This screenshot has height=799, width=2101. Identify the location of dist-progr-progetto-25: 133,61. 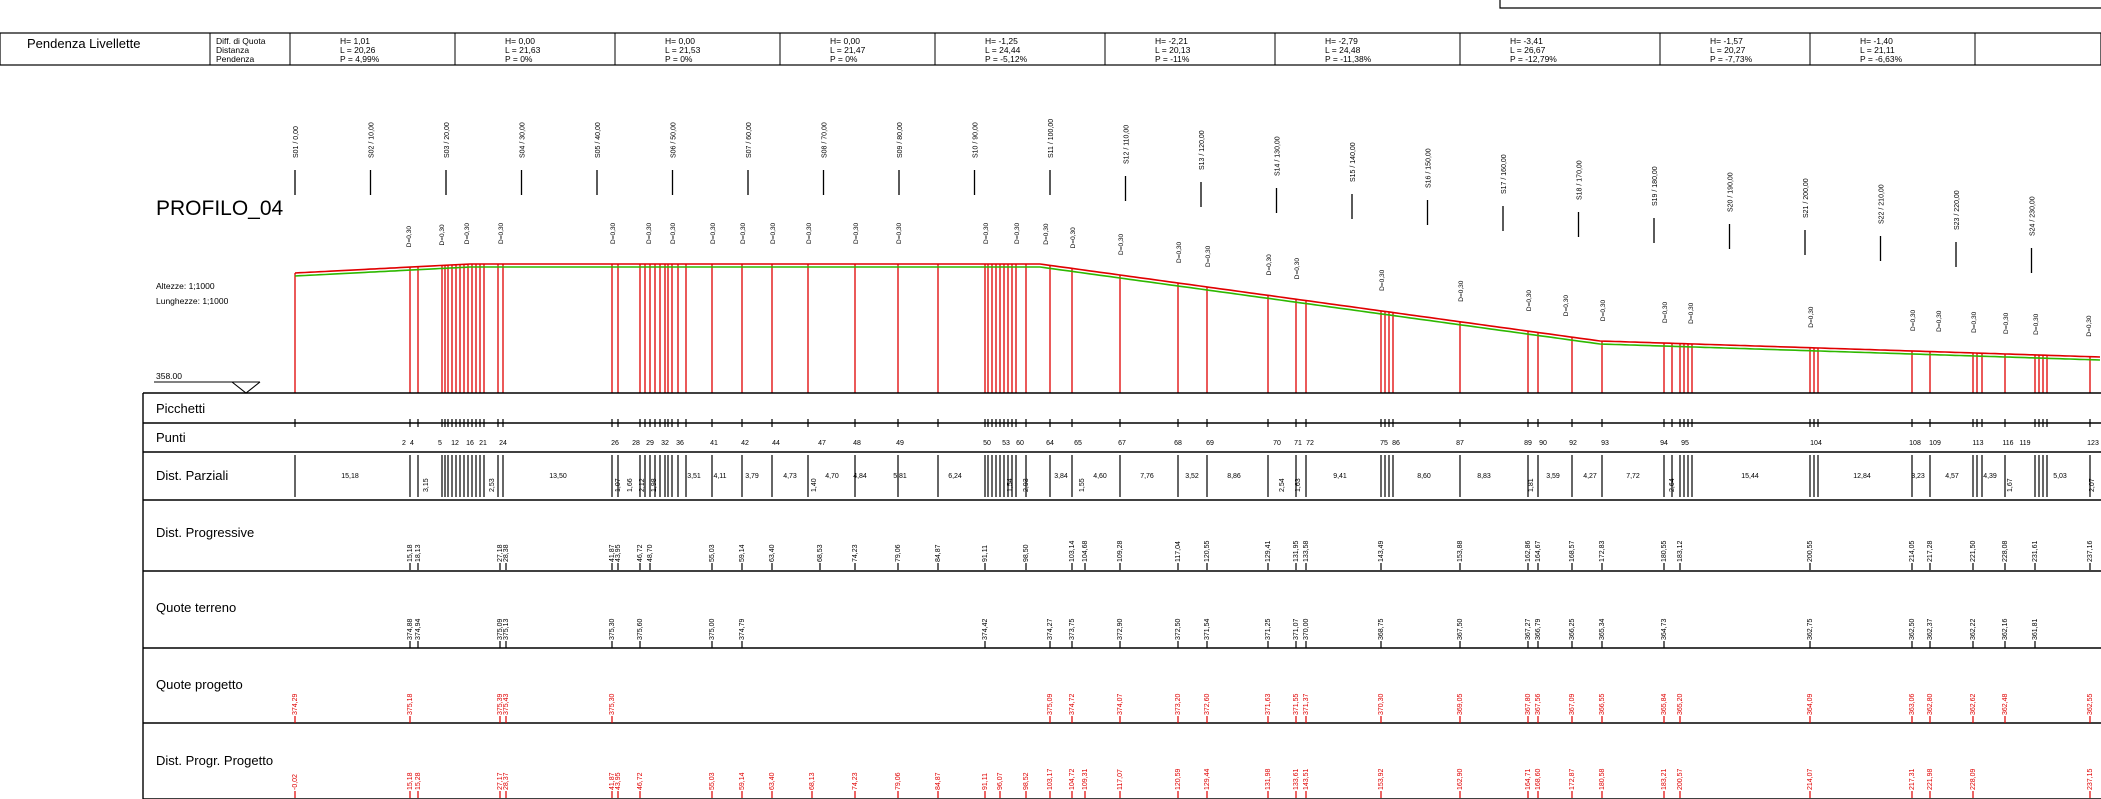
(1296, 779).